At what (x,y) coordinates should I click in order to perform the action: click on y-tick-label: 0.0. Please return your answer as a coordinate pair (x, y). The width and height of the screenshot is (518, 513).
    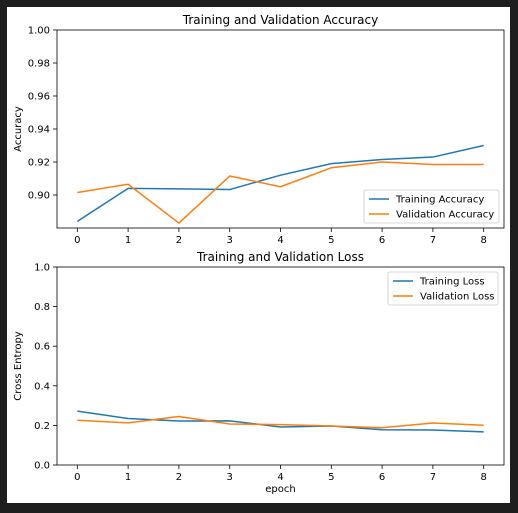
    Looking at the image, I should click on (42, 466).